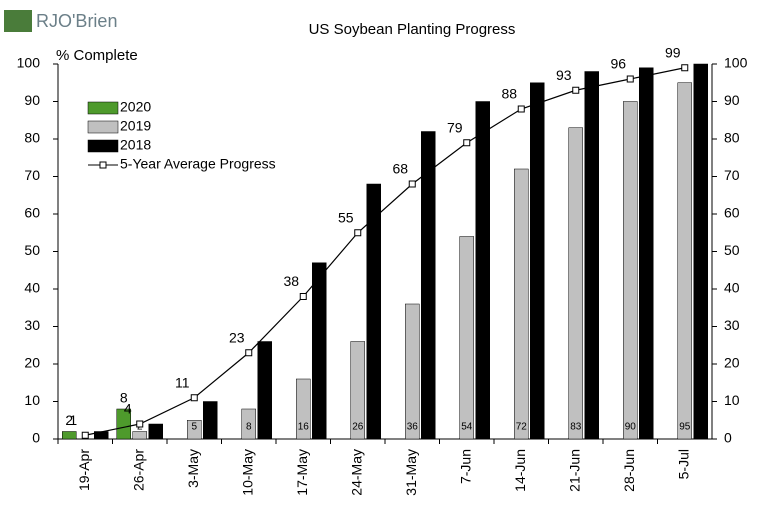 The width and height of the screenshot is (763, 516). I want to click on chart-title: US Soybean Planting Progress, so click(412, 29).